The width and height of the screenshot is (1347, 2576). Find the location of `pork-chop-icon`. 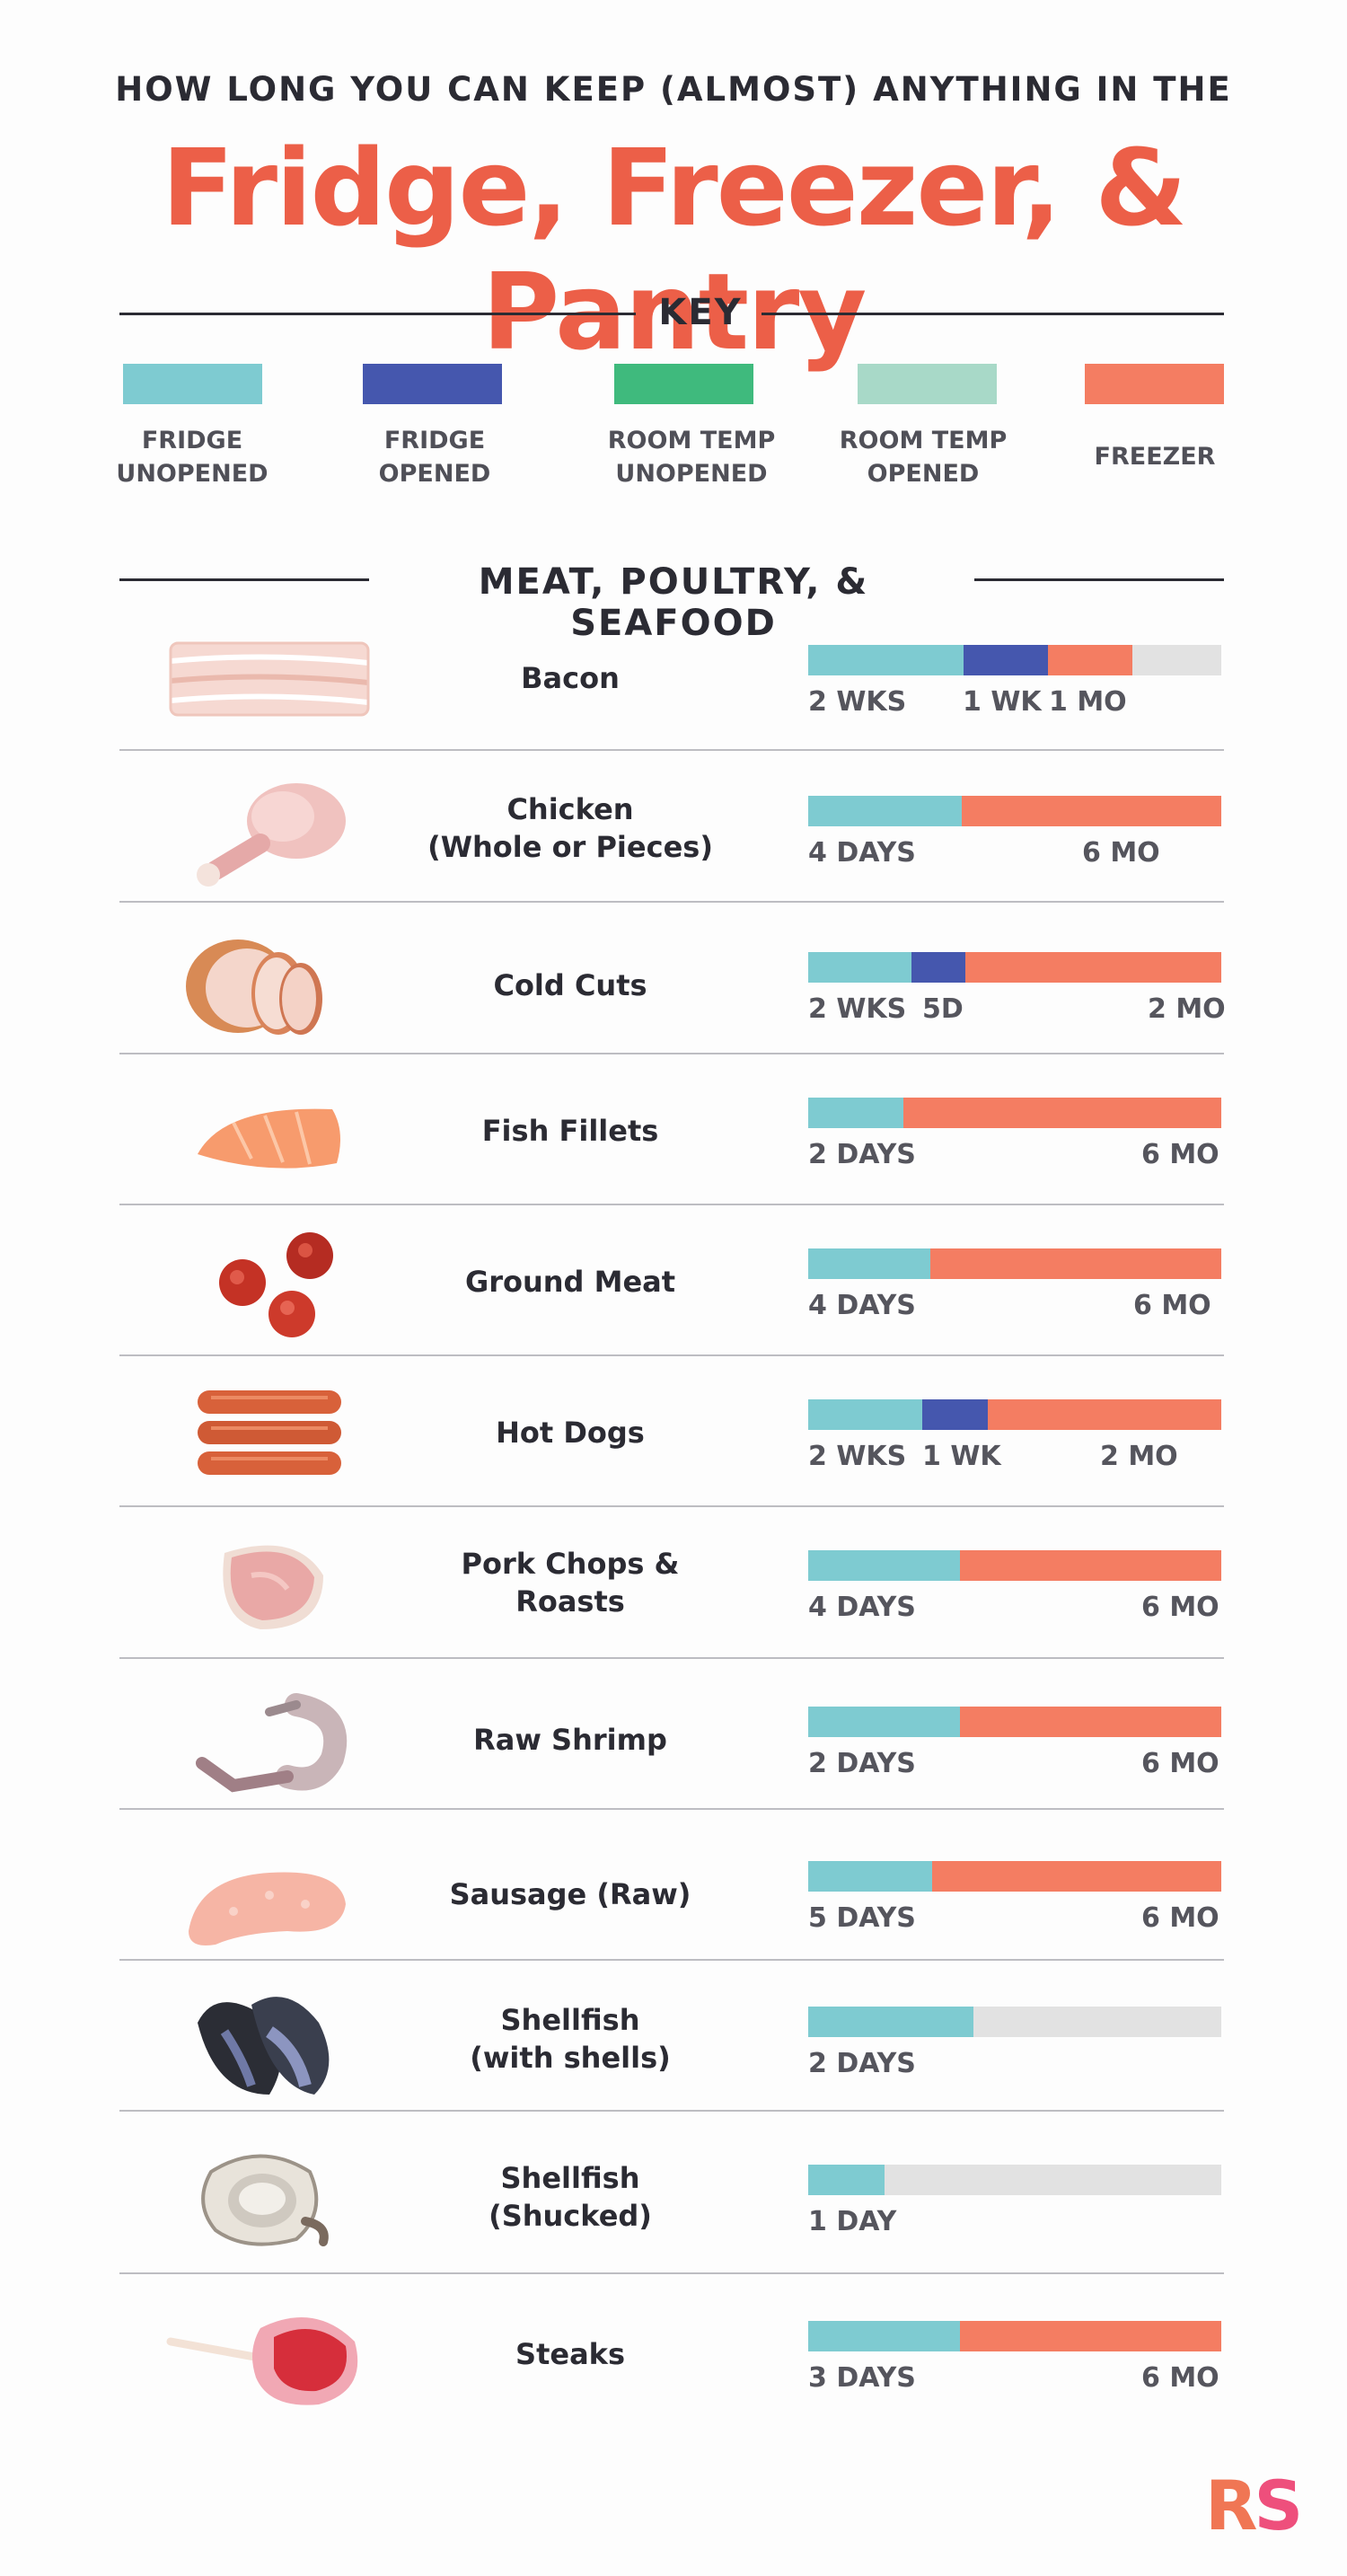

pork-chop-icon is located at coordinates (269, 1584).